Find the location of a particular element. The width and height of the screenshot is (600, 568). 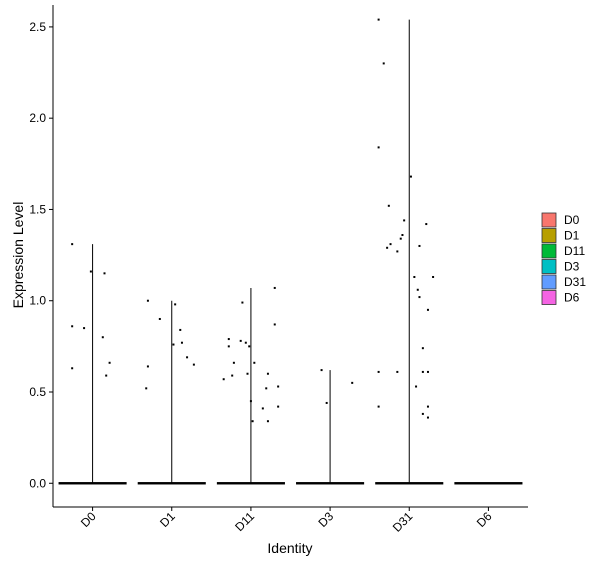

violin-base is located at coordinates (488, 483).